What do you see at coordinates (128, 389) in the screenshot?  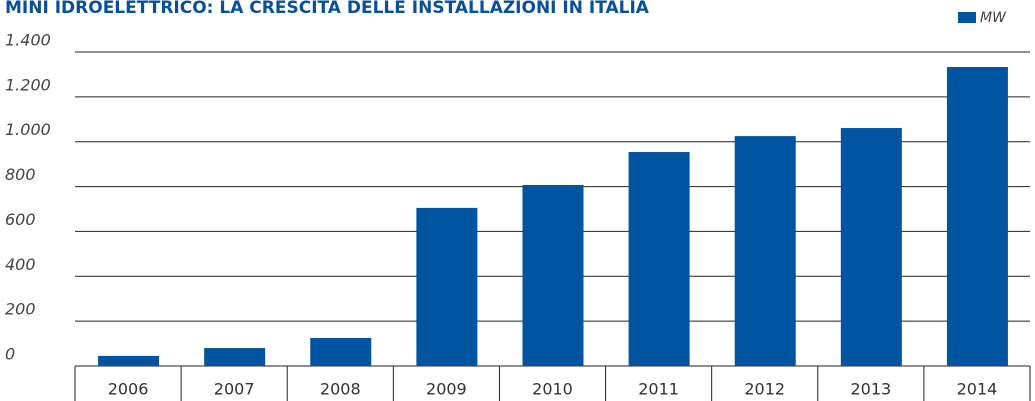 I see `x-tick-label: 2006` at bounding box center [128, 389].